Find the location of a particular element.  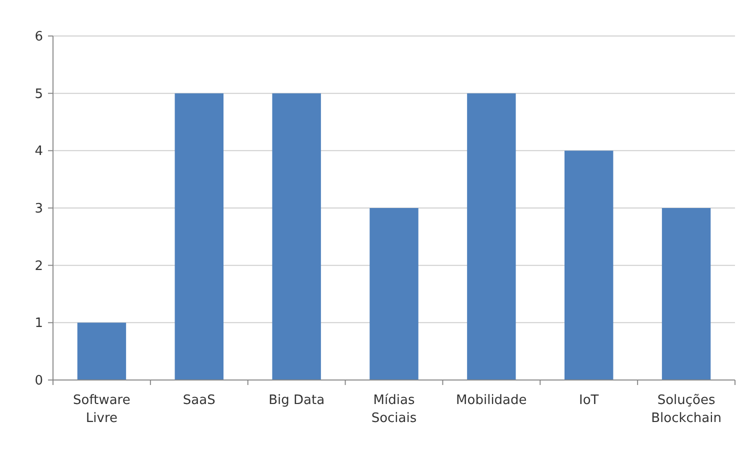

y-tick-label: 2 is located at coordinates (38, 266).